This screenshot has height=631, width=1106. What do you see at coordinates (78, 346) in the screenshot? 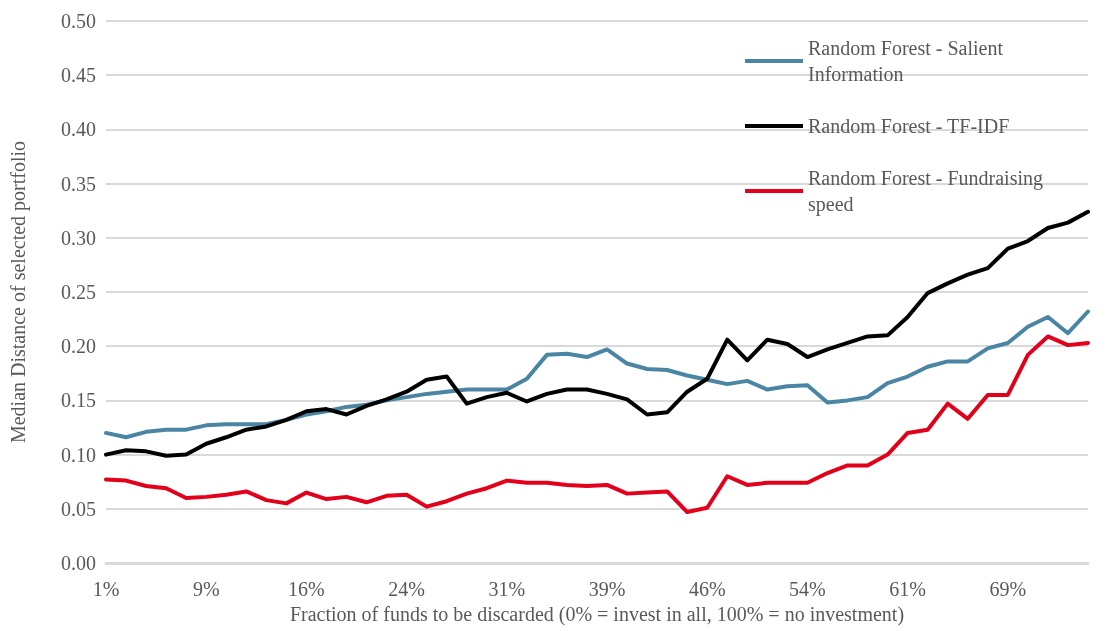
I see `y-tick-label: 0.20` at bounding box center [78, 346].